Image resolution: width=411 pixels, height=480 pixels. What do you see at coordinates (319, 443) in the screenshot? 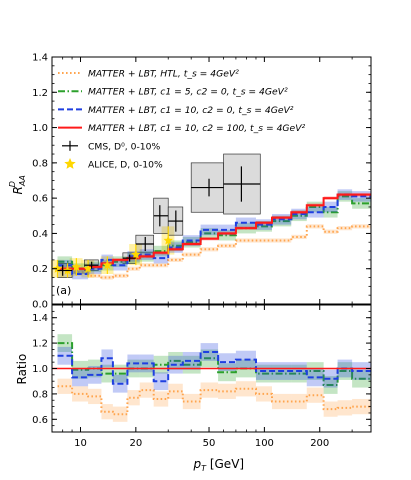
I see `x-tick-label: 200` at bounding box center [319, 443].